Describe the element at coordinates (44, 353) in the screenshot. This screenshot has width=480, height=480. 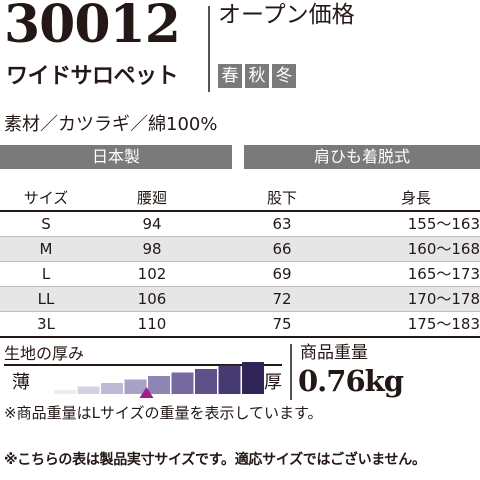
I see `thickness-label: 生地の厚み` at that location.